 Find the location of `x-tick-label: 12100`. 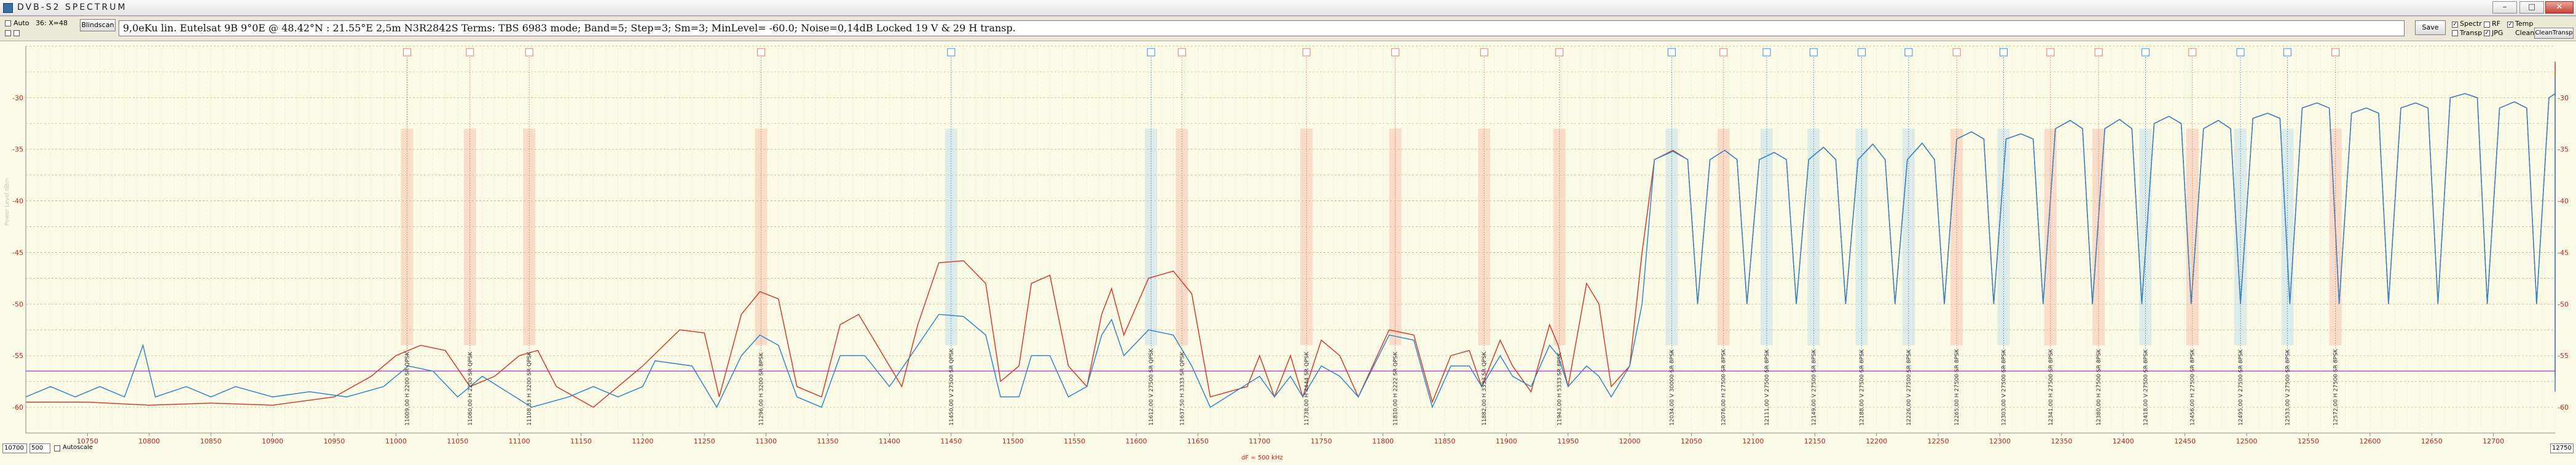

x-tick-label: 12100 is located at coordinates (1753, 441).